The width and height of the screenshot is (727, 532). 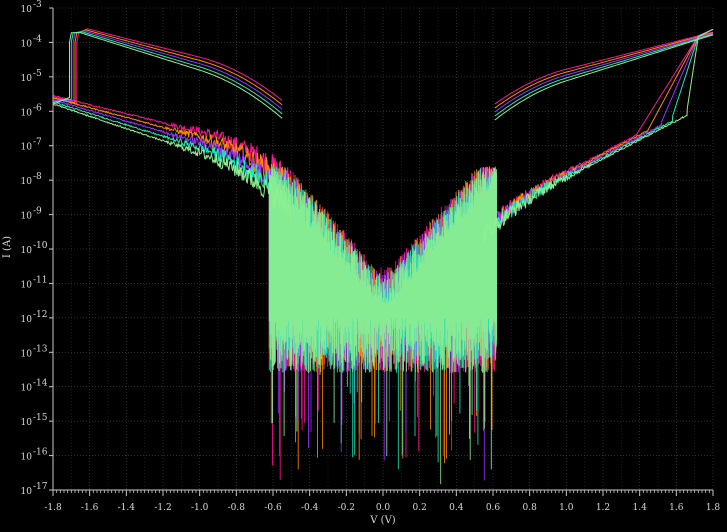 I want to click on y-tick-exponent: -17, so click(x=40, y=487).